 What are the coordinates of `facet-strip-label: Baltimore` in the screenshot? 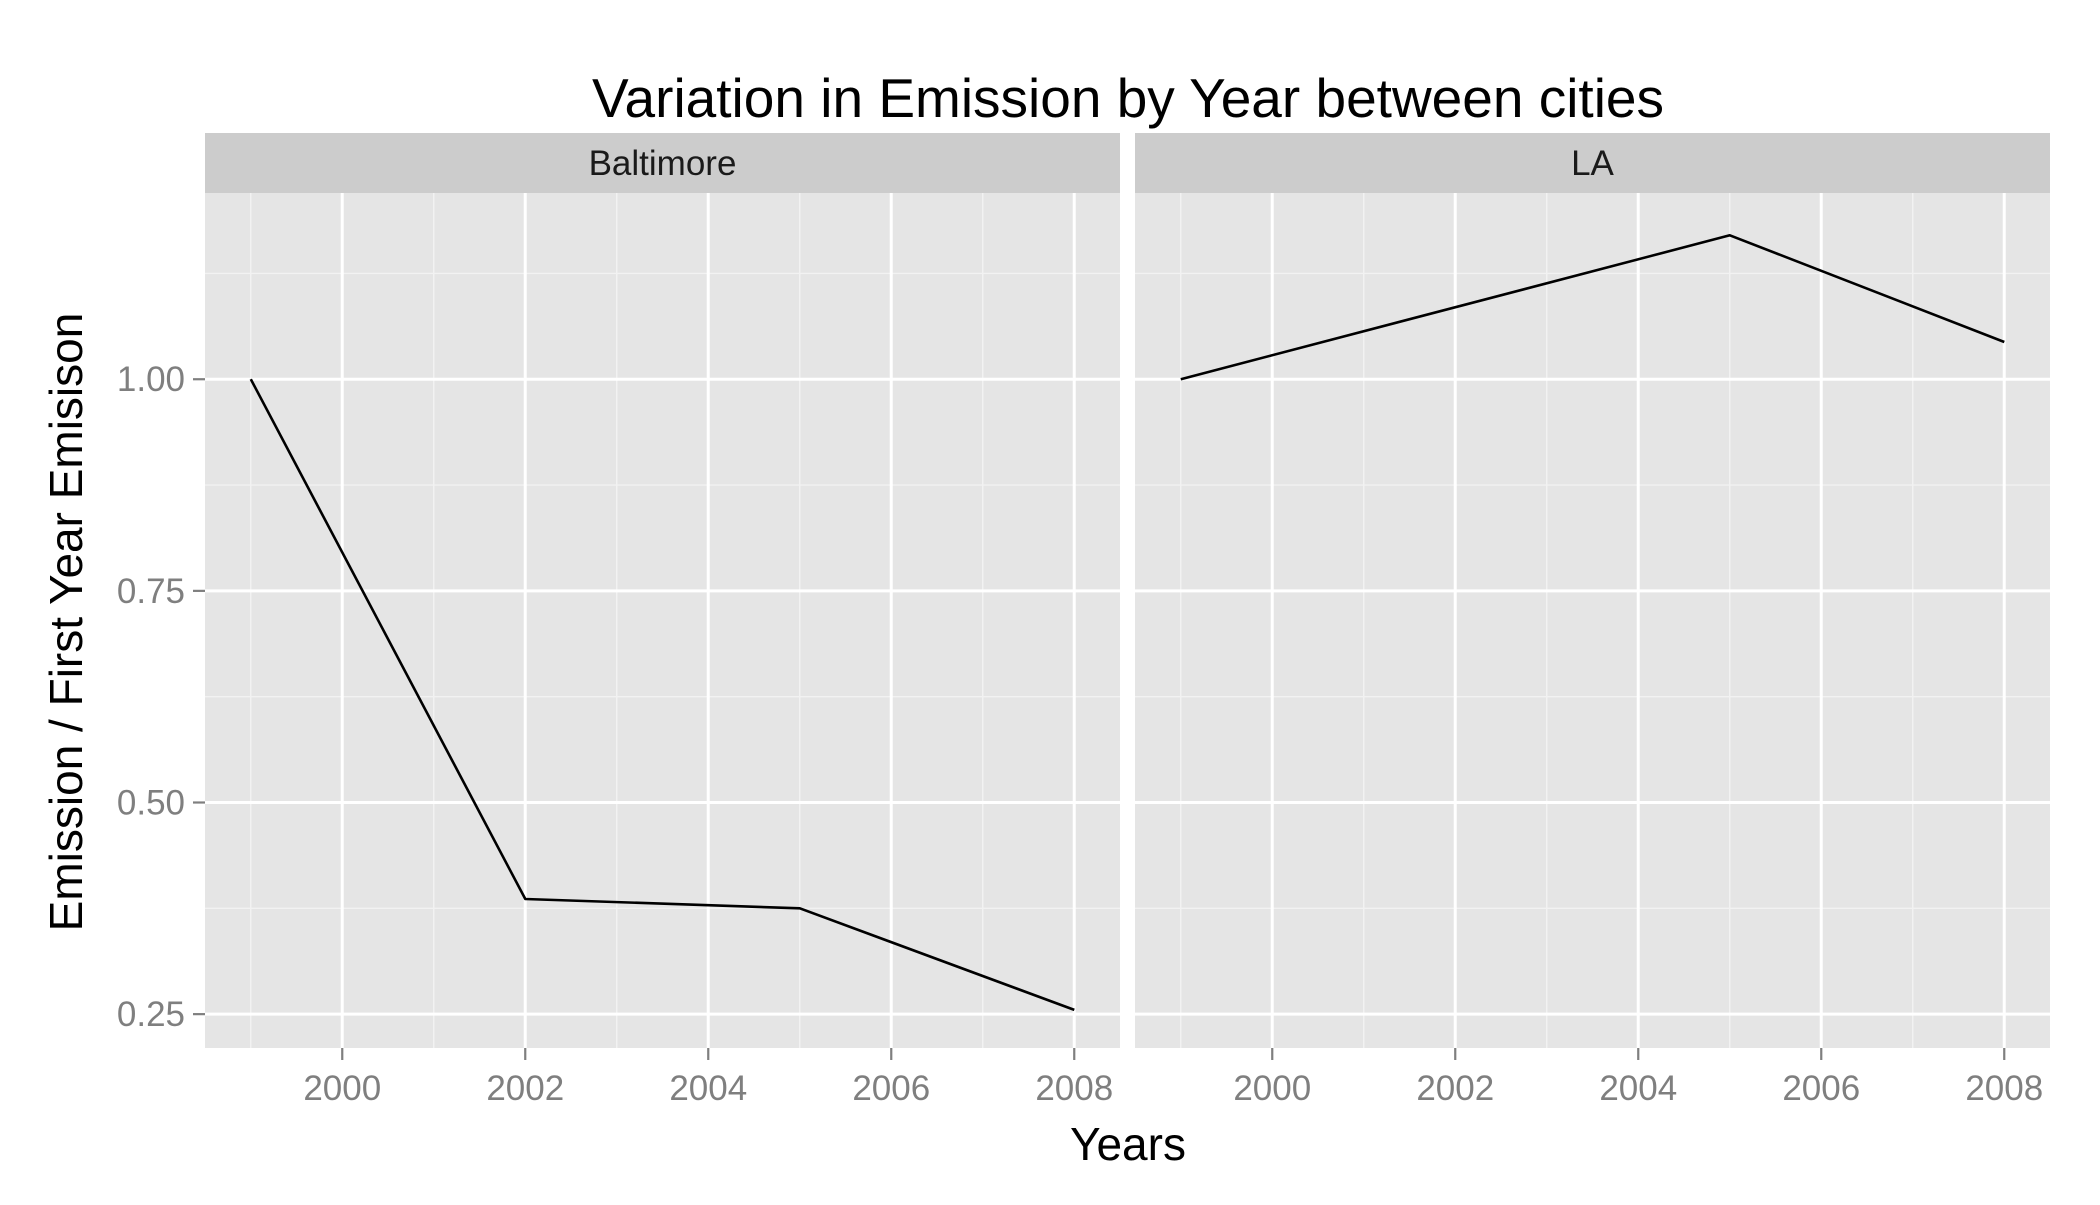 It's located at (663, 163).